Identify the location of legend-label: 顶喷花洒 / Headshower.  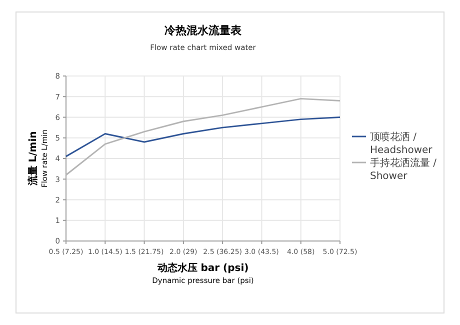
(402, 143).